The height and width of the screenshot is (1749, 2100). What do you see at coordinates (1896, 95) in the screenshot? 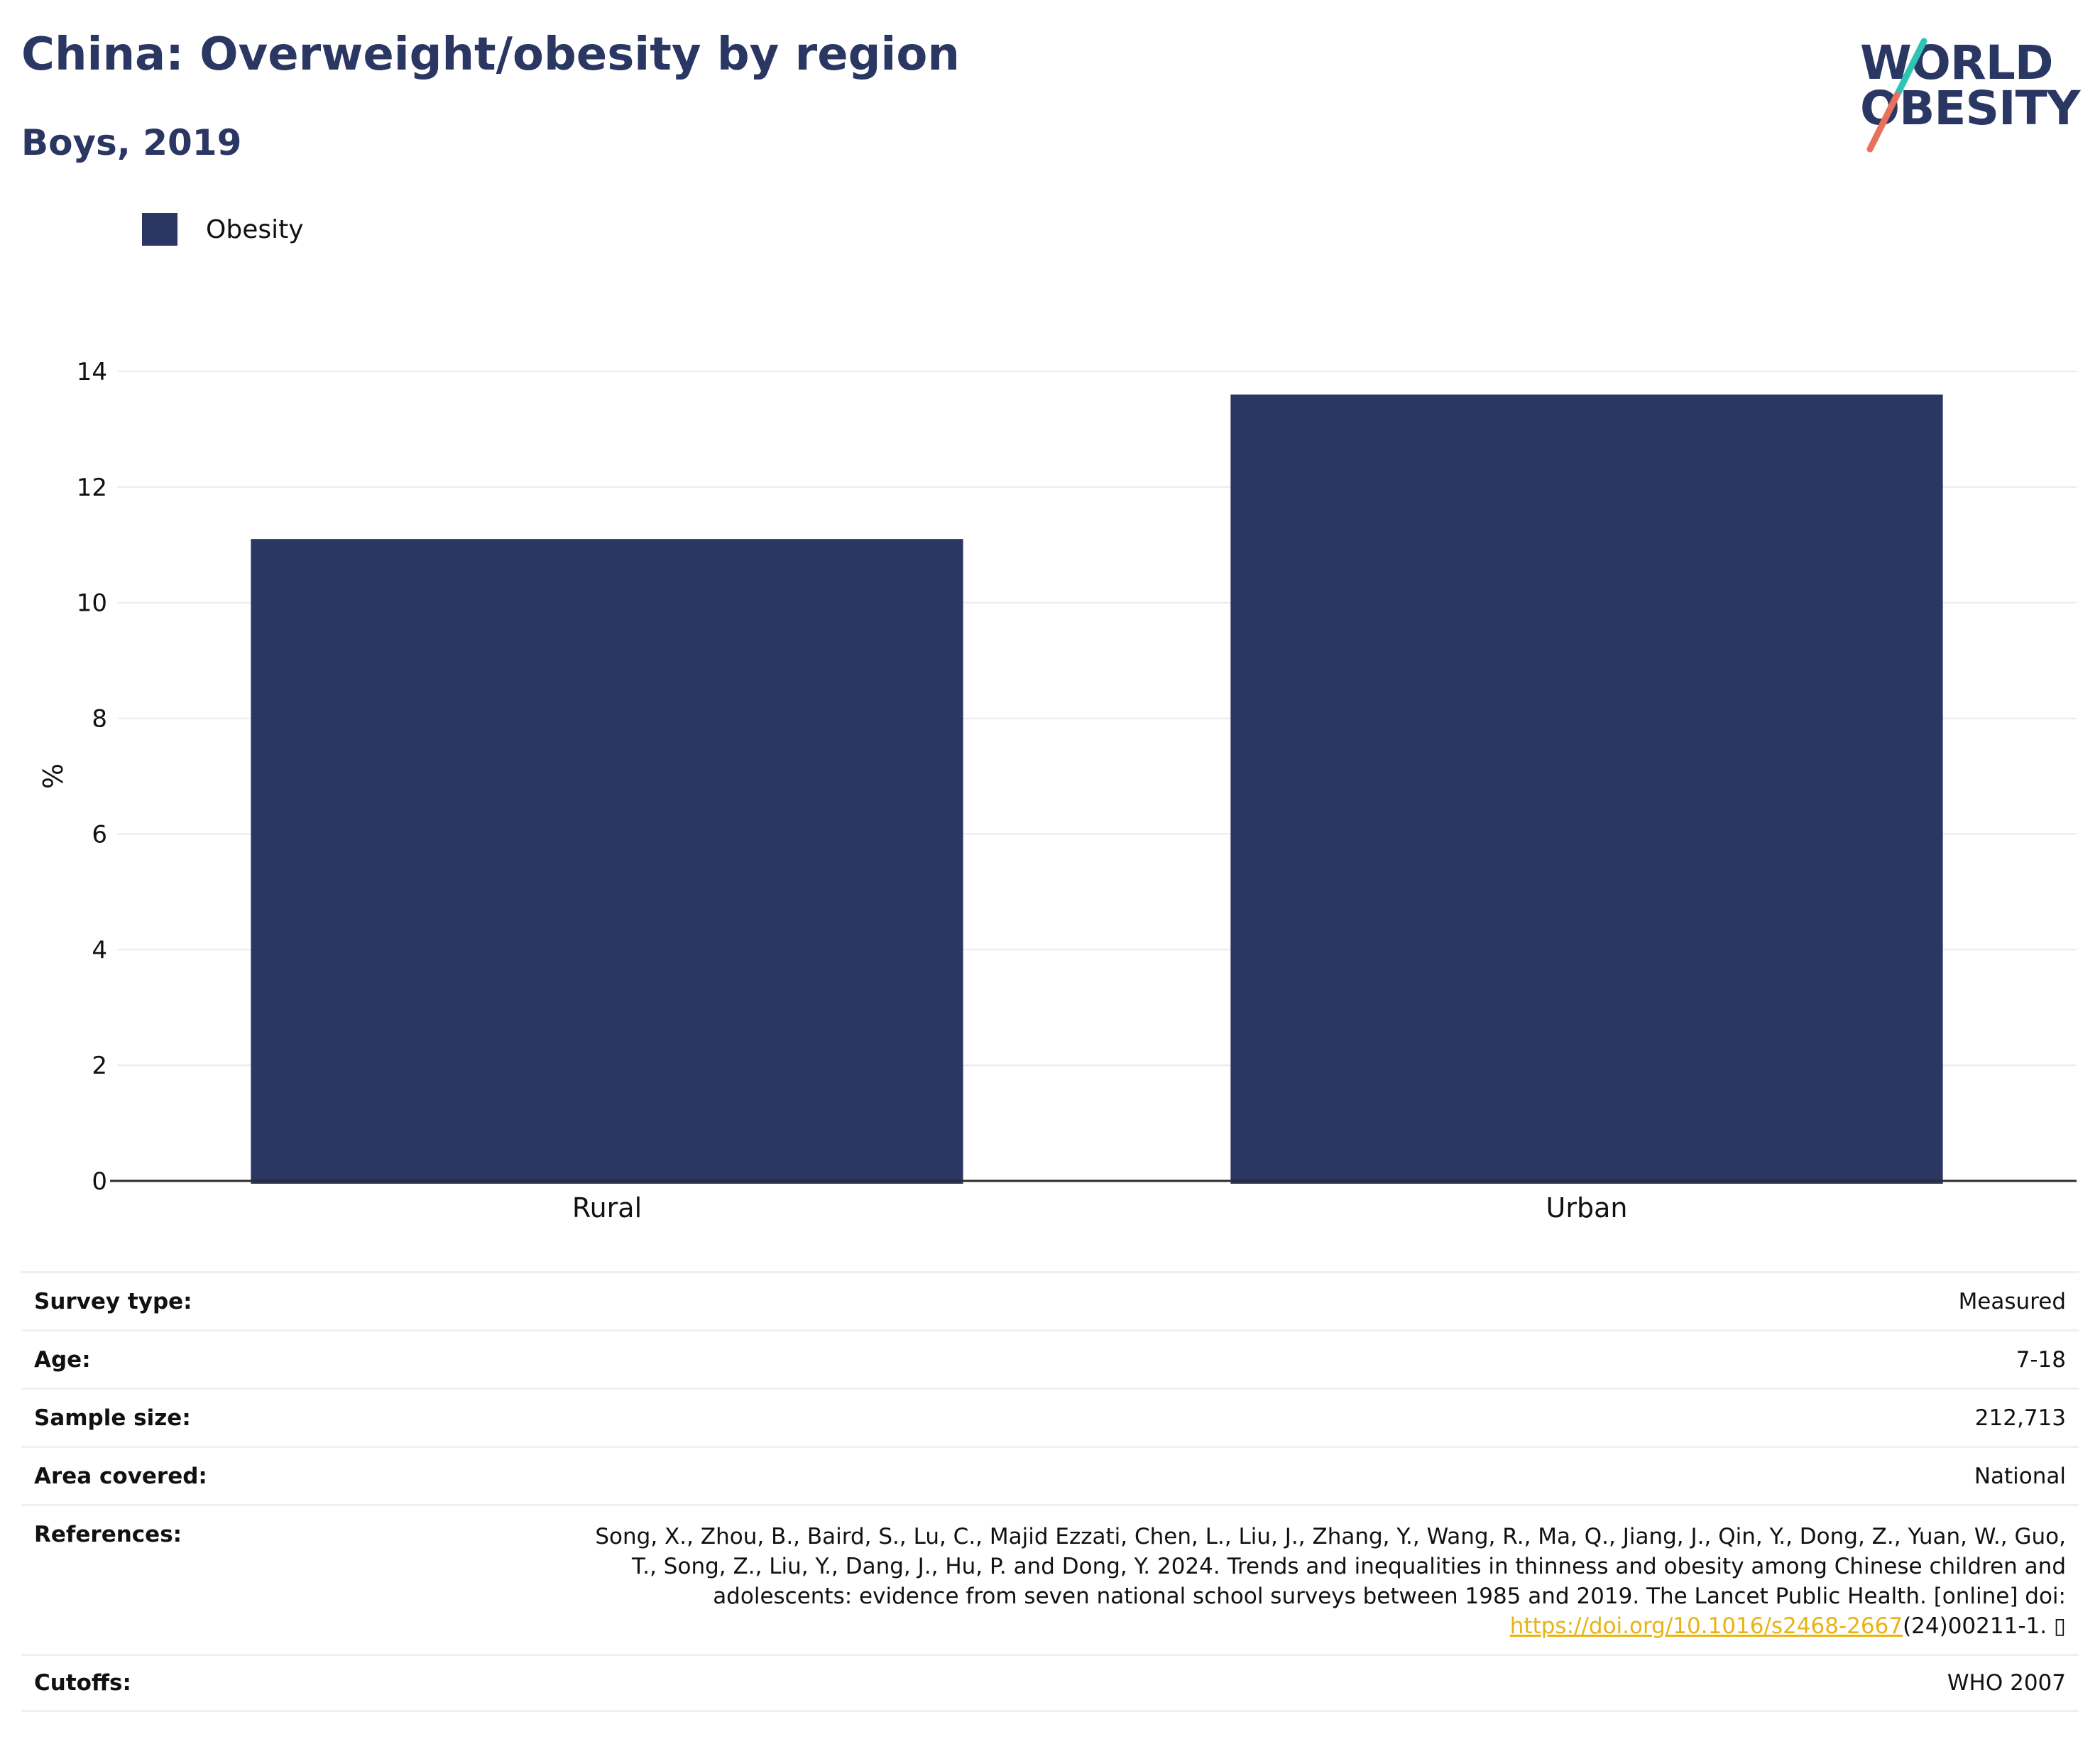
I see `logo-slash-icon` at bounding box center [1896, 95].